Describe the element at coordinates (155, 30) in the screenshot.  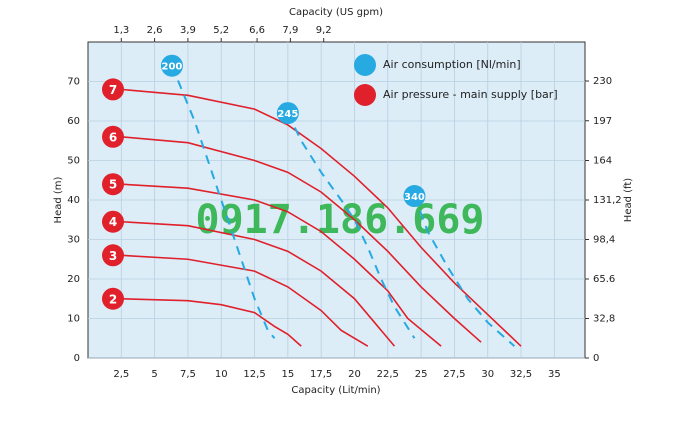
I see `x2-tick-label: 2,6` at that location.